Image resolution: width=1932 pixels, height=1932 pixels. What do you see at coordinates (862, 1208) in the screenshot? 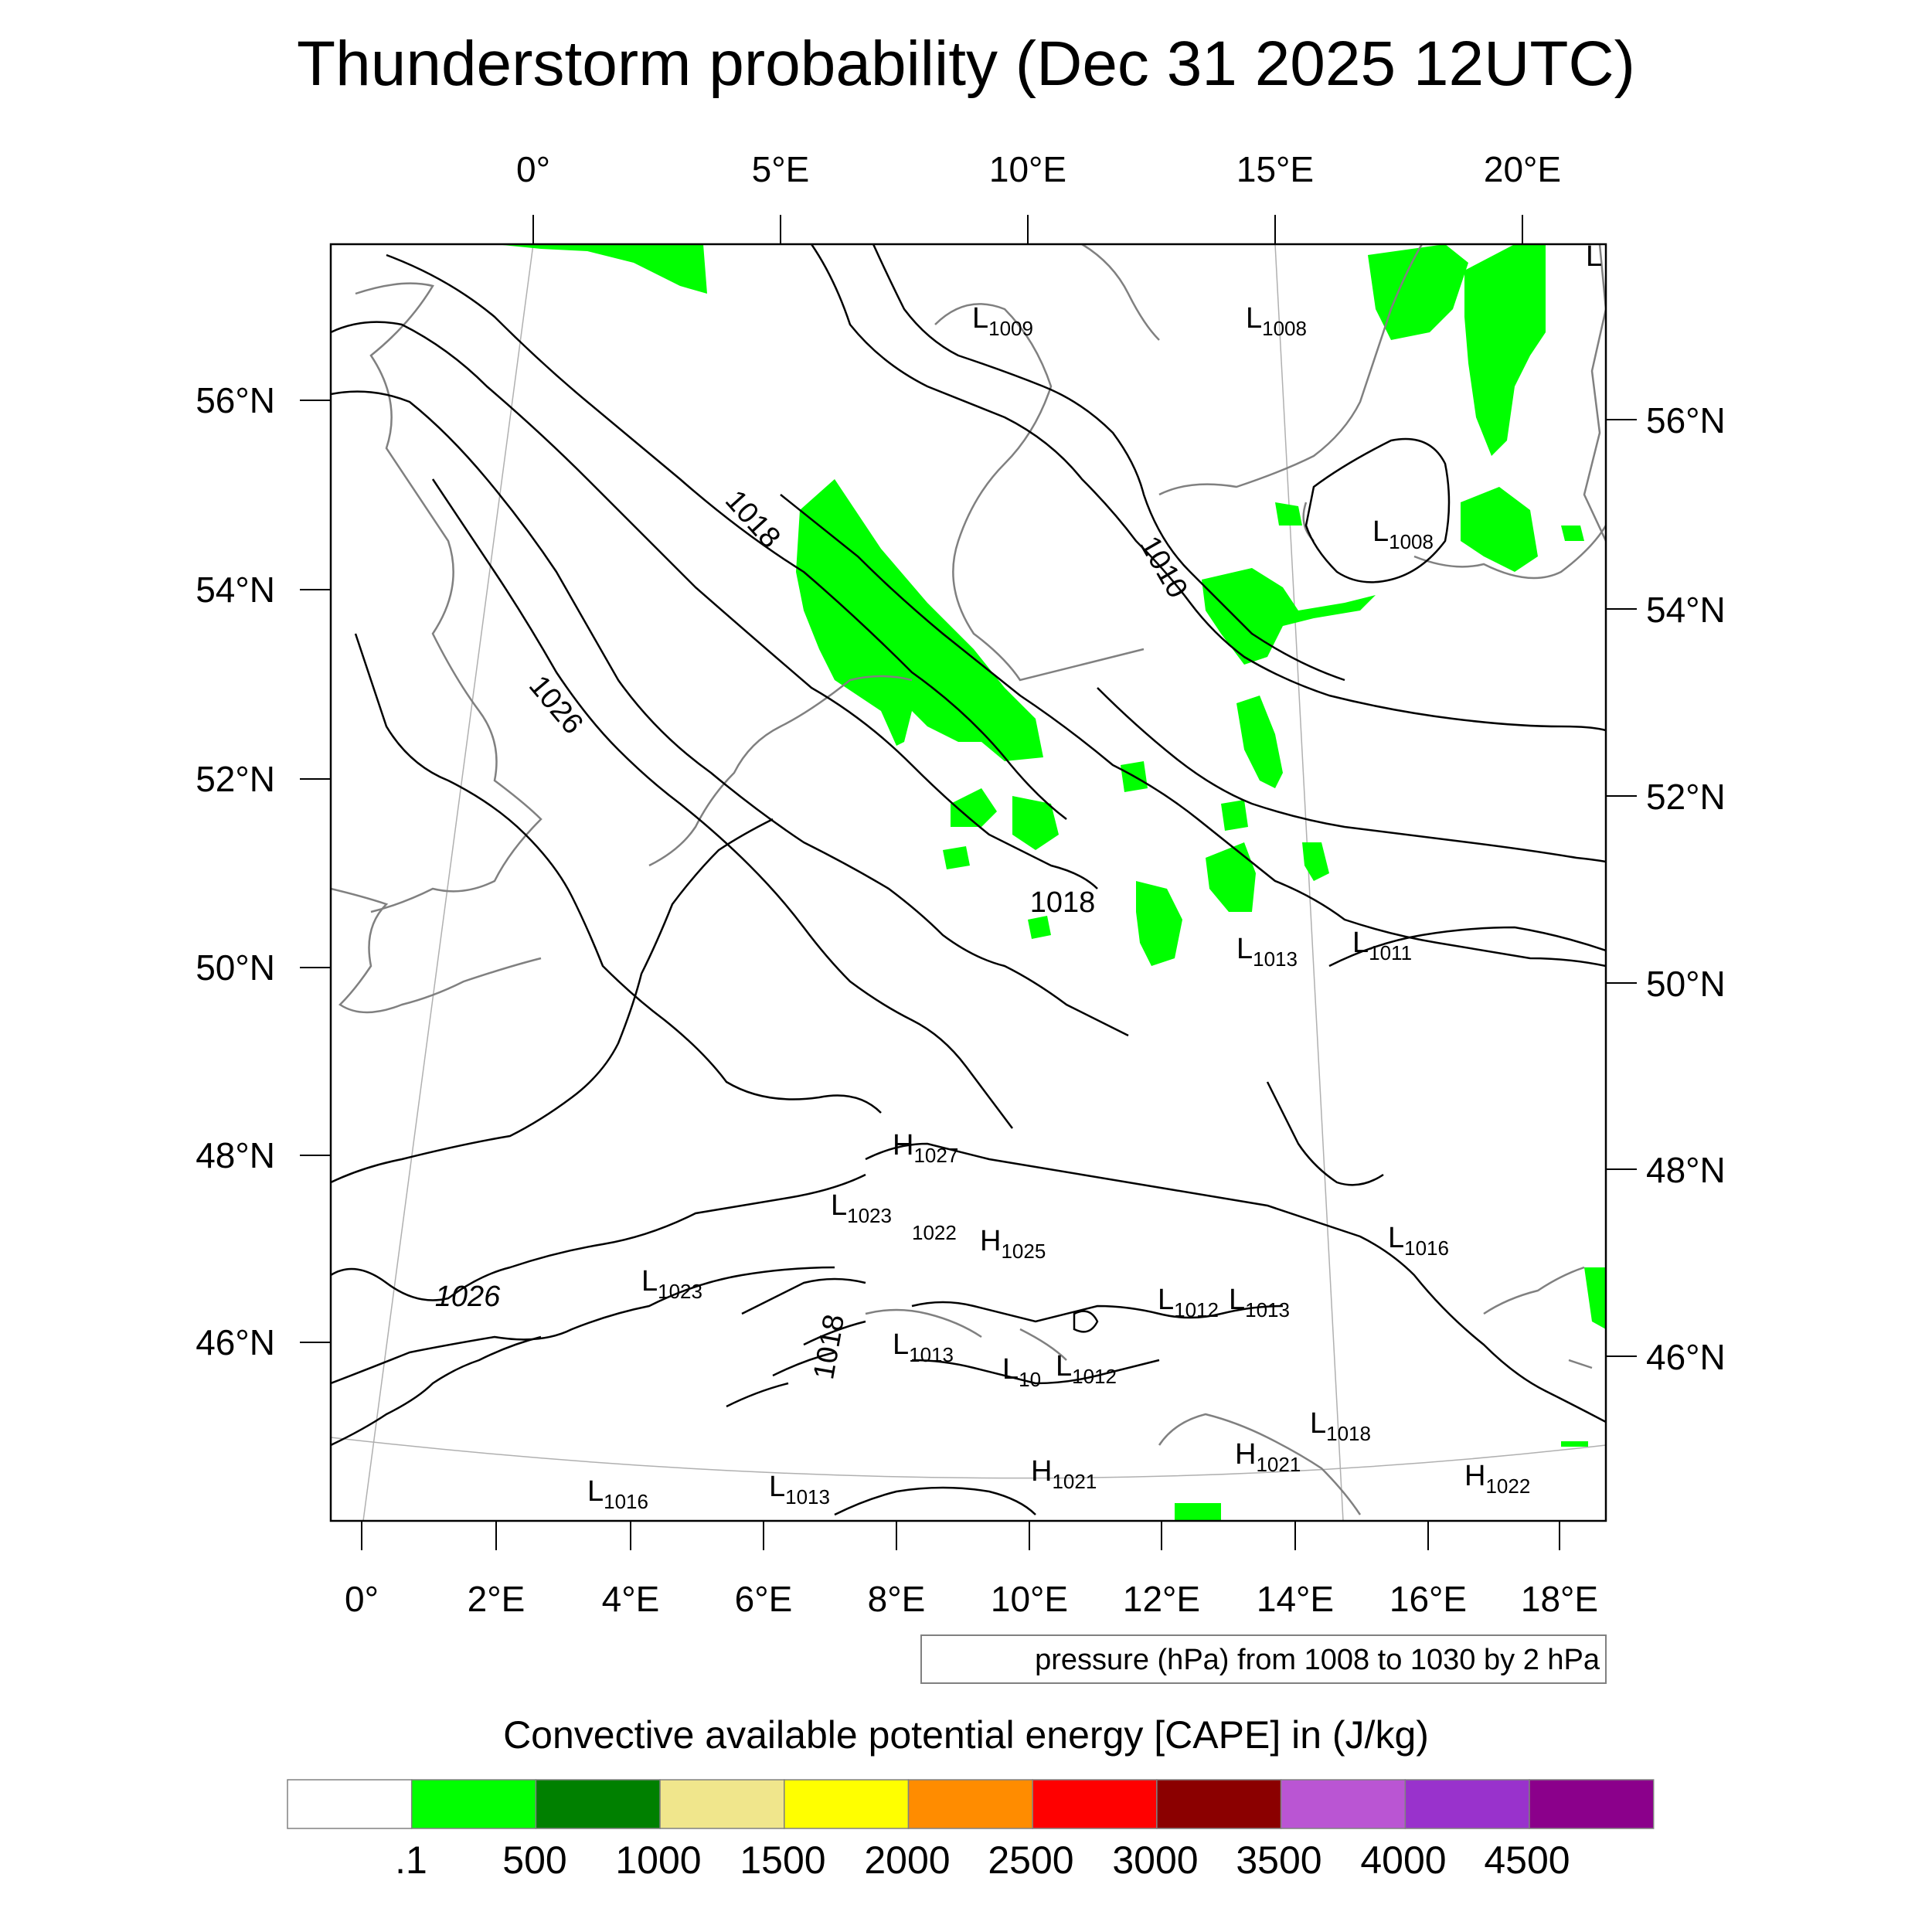
I see `pressure-center-marker: L1023` at bounding box center [862, 1208].